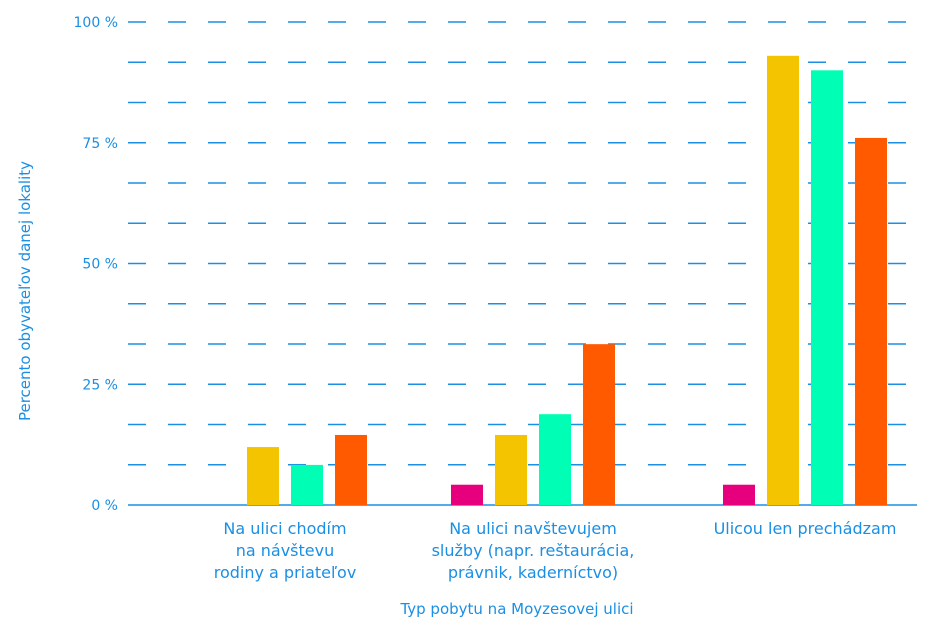 The height and width of the screenshot is (623, 937). I want to click on y-axis-ticks: 0 % 25 % 50 % 75 % 100 %, so click(96, 264).